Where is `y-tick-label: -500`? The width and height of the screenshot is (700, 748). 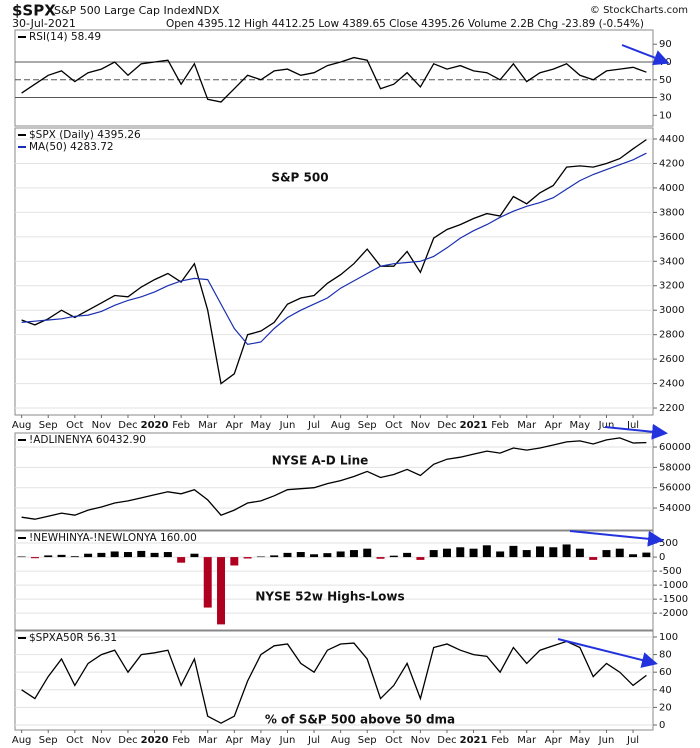 y-tick-label: -500 is located at coordinates (670, 571).